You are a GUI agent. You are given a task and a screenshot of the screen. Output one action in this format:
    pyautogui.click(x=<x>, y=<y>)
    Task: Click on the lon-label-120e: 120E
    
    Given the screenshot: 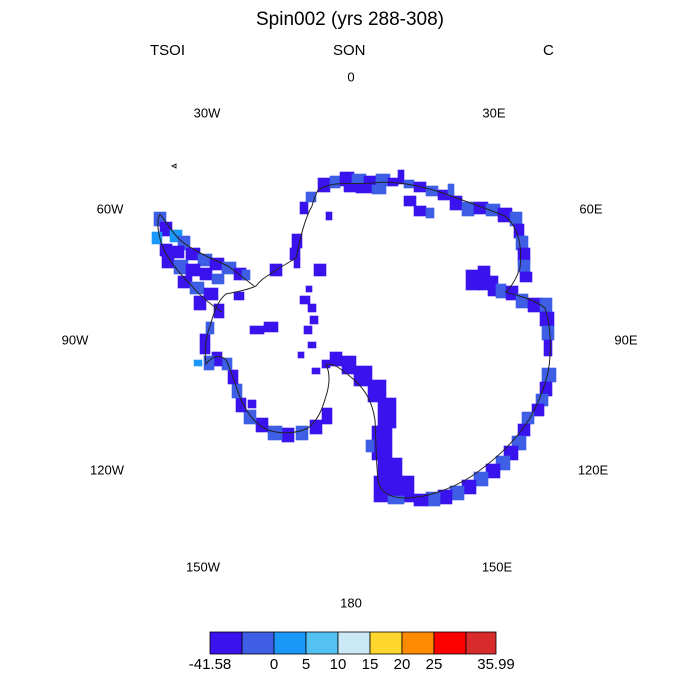 What is the action you would take?
    pyautogui.click(x=593, y=470)
    